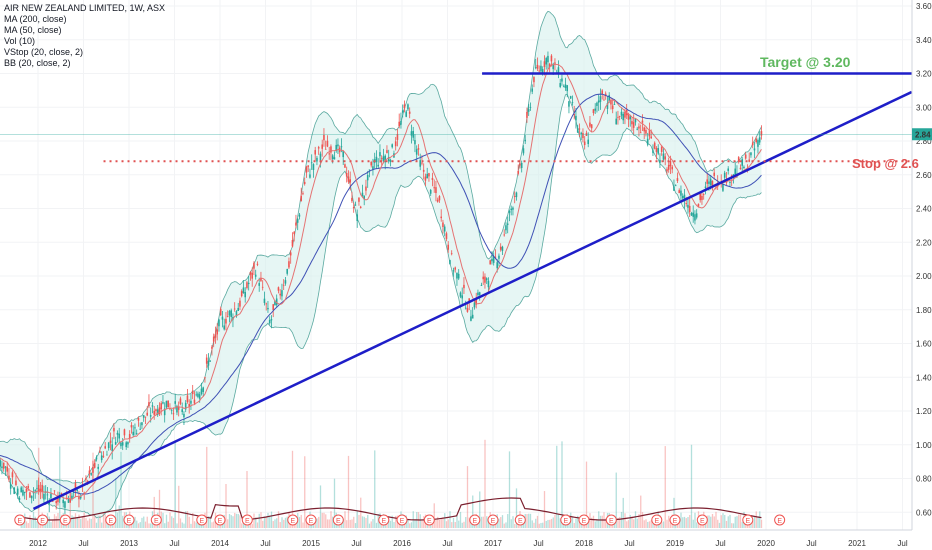 This screenshot has width=932, height=550. I want to click on x-tick-label: 2020, so click(766, 543).